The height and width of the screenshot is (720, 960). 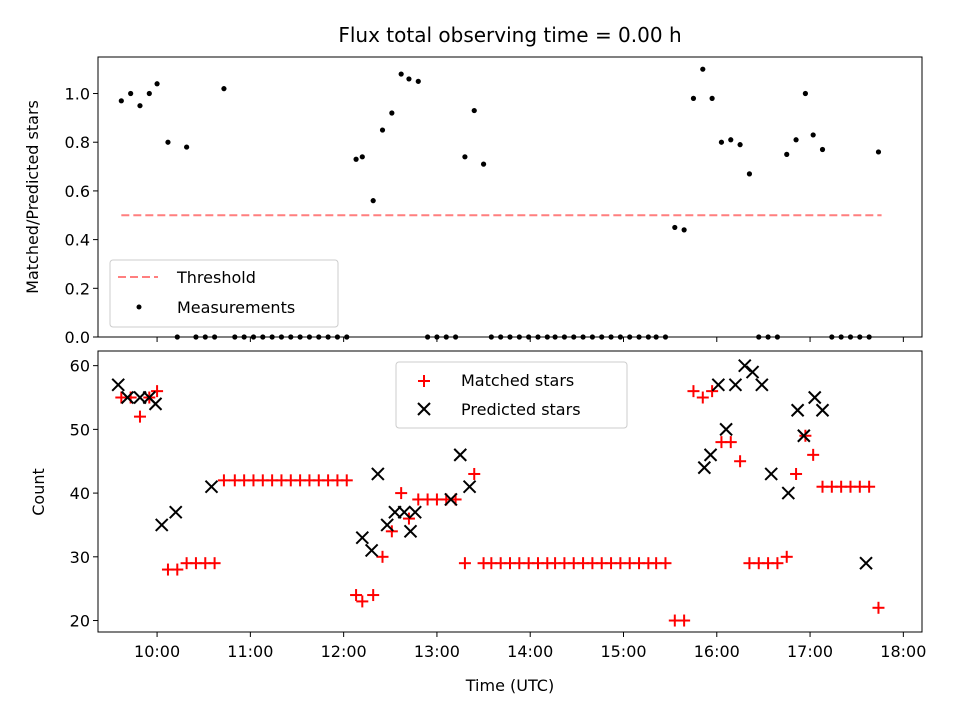 What do you see at coordinates (250, 651) in the screenshot?
I see `bottom-x-tick-label: 11:00` at bounding box center [250, 651].